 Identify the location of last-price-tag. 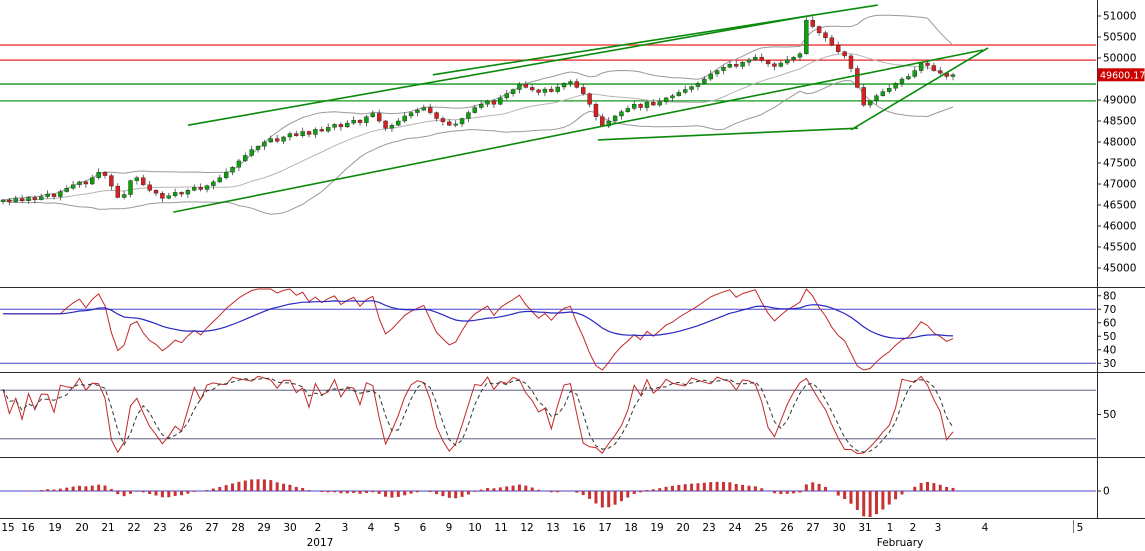
(1121, 75).